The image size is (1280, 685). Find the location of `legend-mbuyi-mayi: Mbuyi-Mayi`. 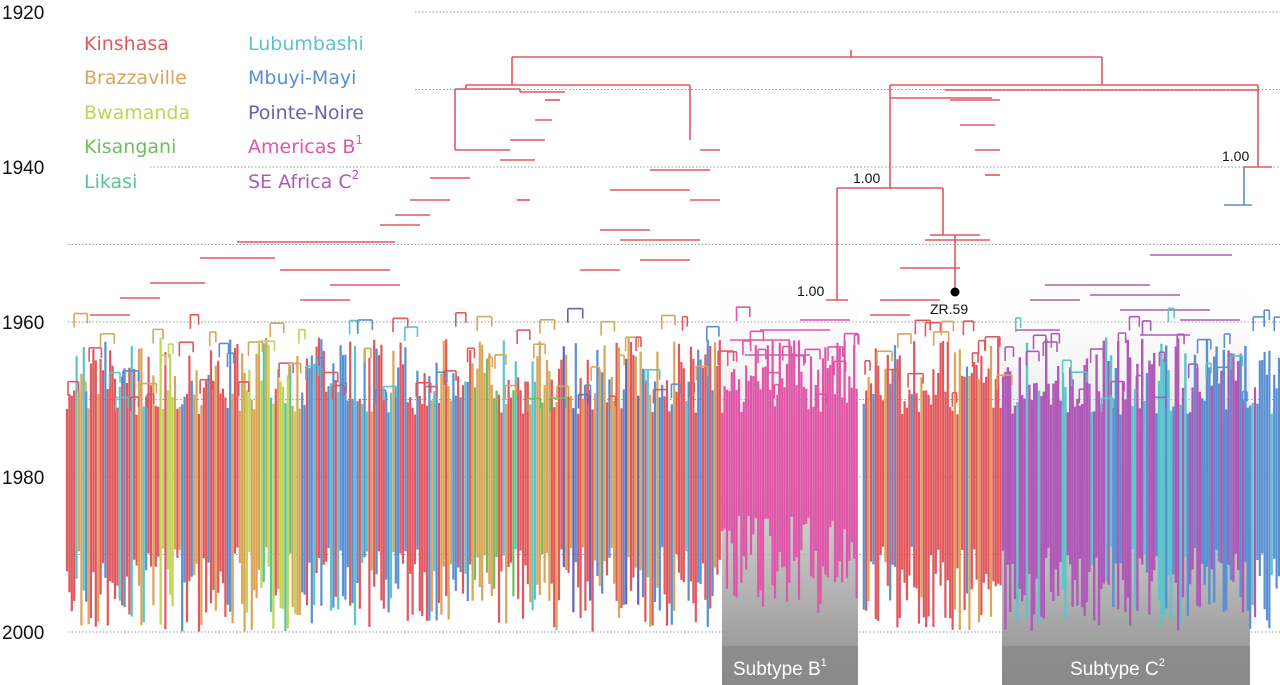

legend-mbuyi-mayi: Mbuyi-Mayi is located at coordinates (302, 78).